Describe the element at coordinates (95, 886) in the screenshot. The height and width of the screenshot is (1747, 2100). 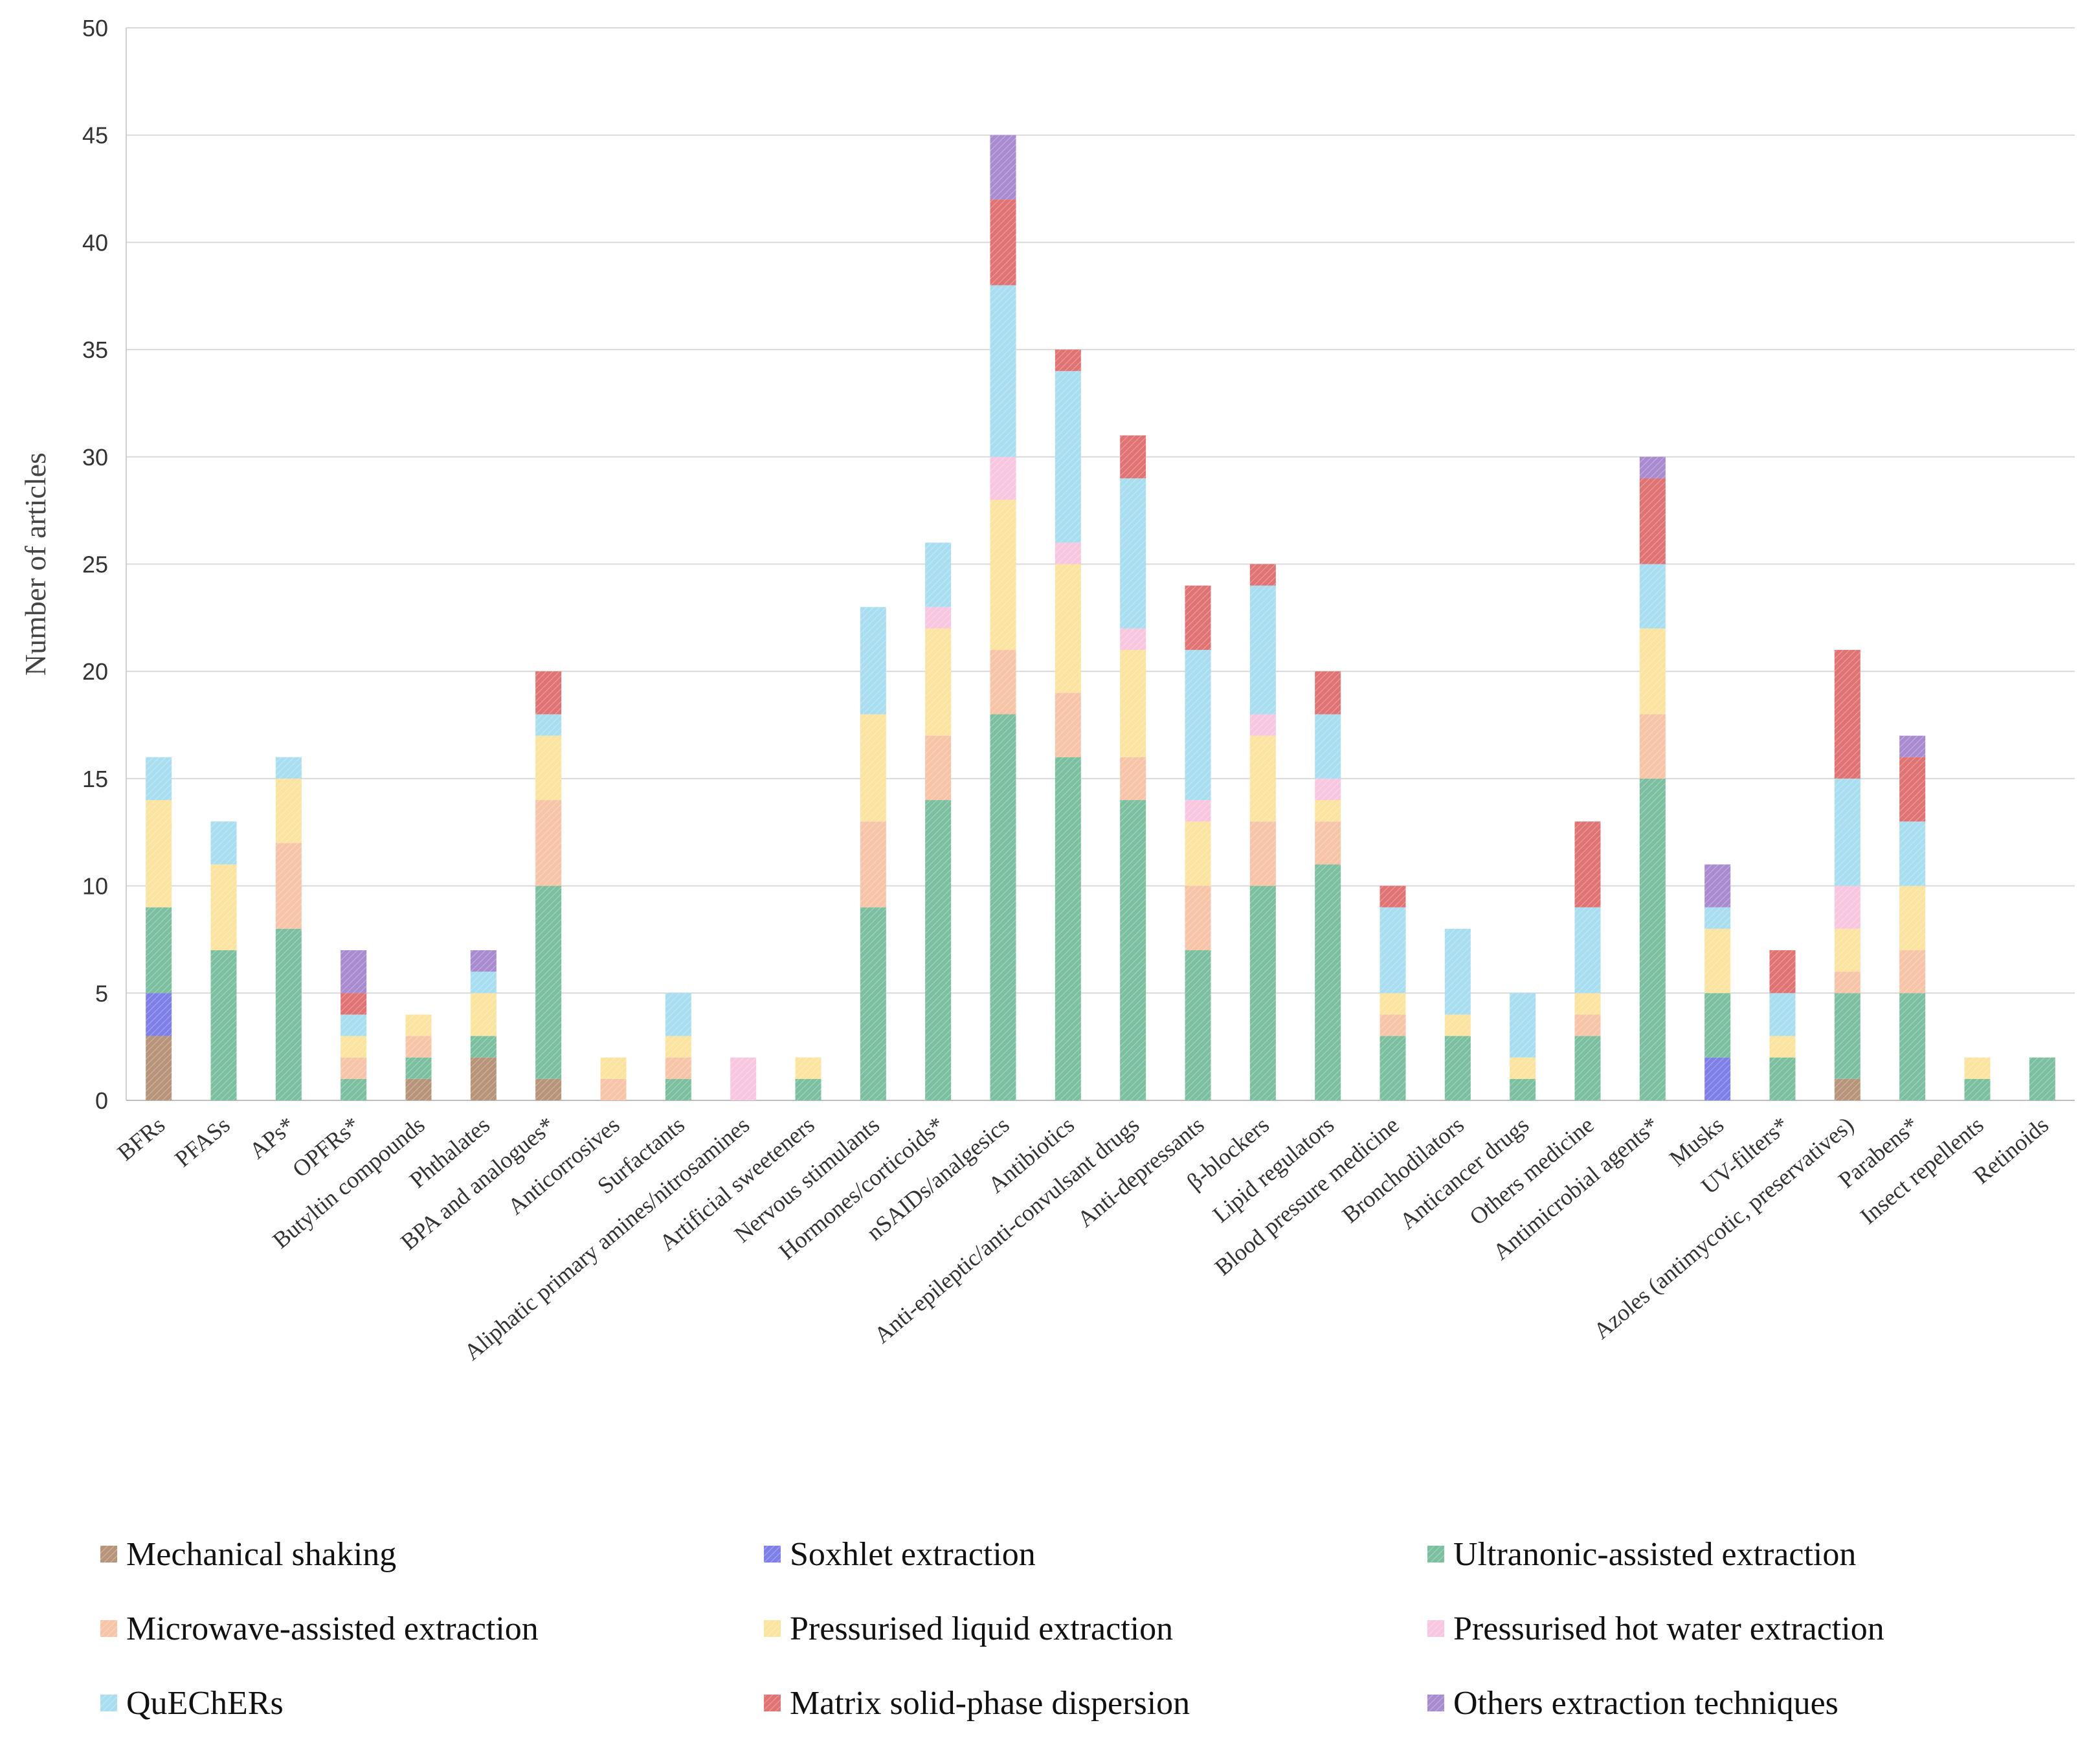
I see `y-tick-label: 10` at that location.